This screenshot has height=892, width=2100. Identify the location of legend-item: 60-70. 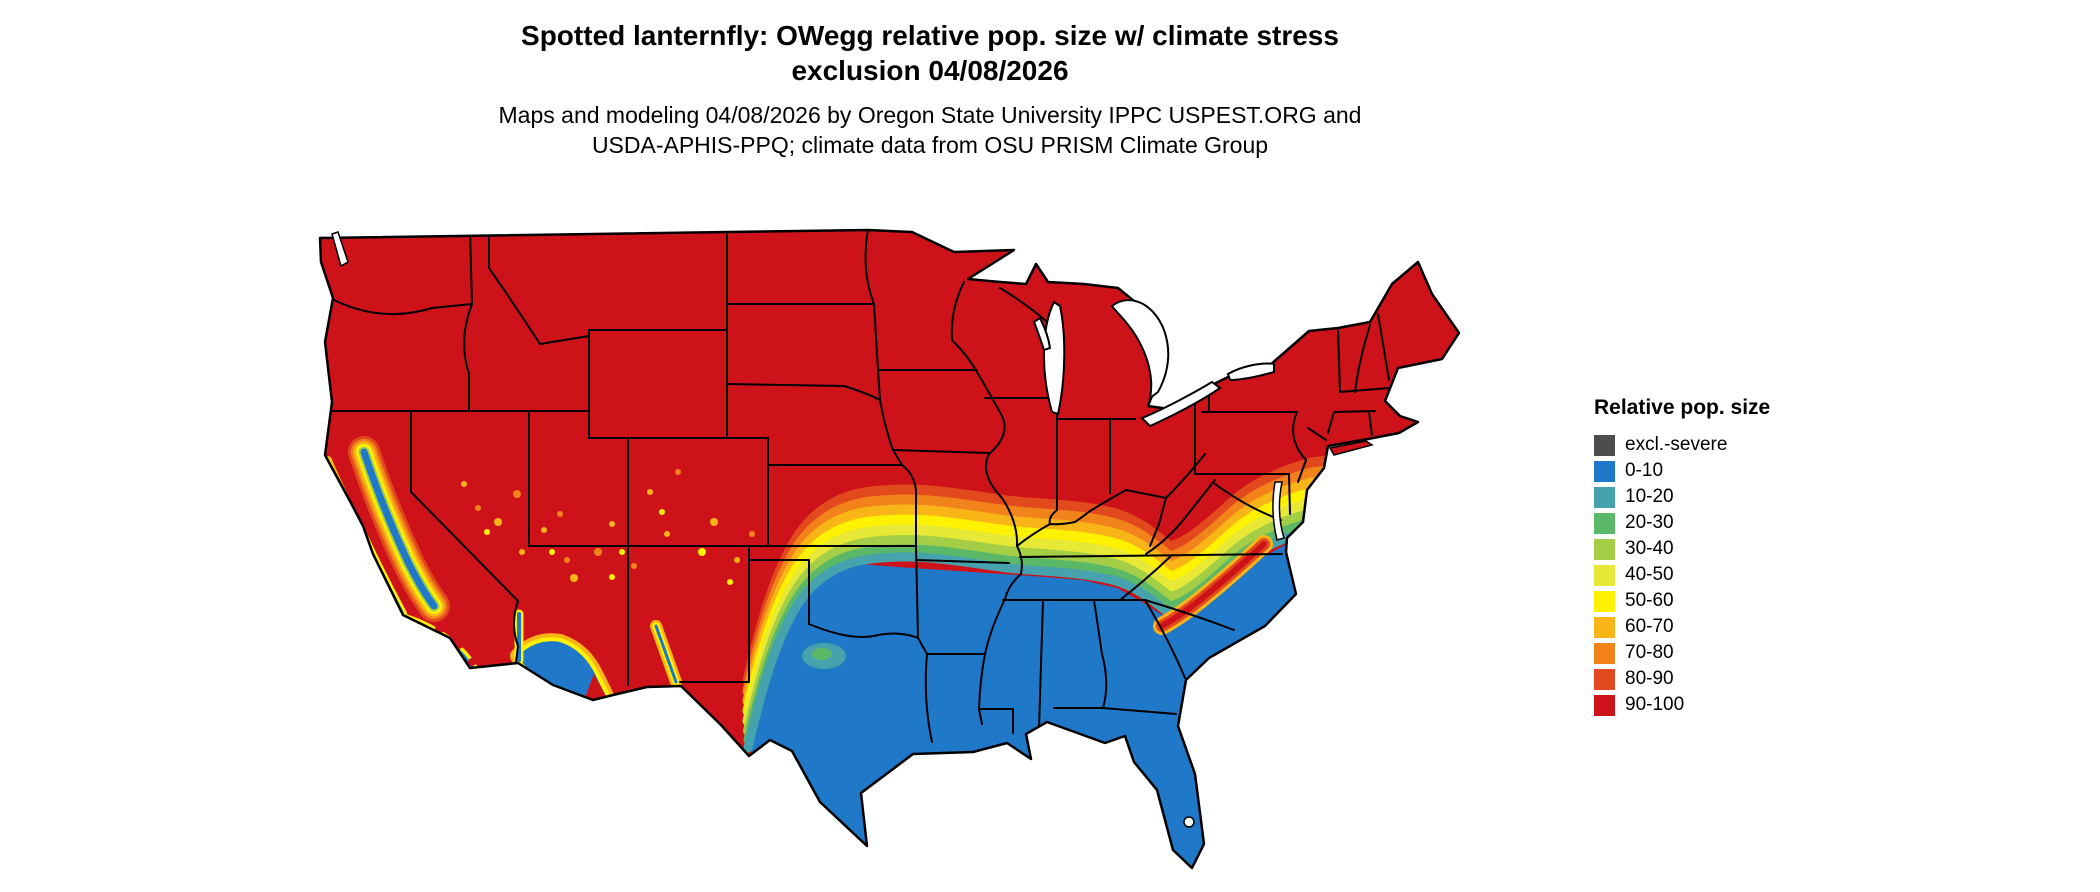
(1682, 627).